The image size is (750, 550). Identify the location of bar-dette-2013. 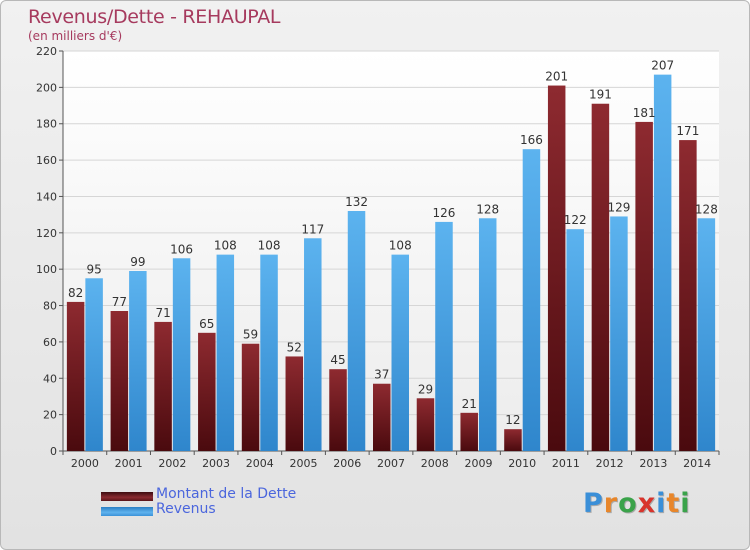
(644, 286).